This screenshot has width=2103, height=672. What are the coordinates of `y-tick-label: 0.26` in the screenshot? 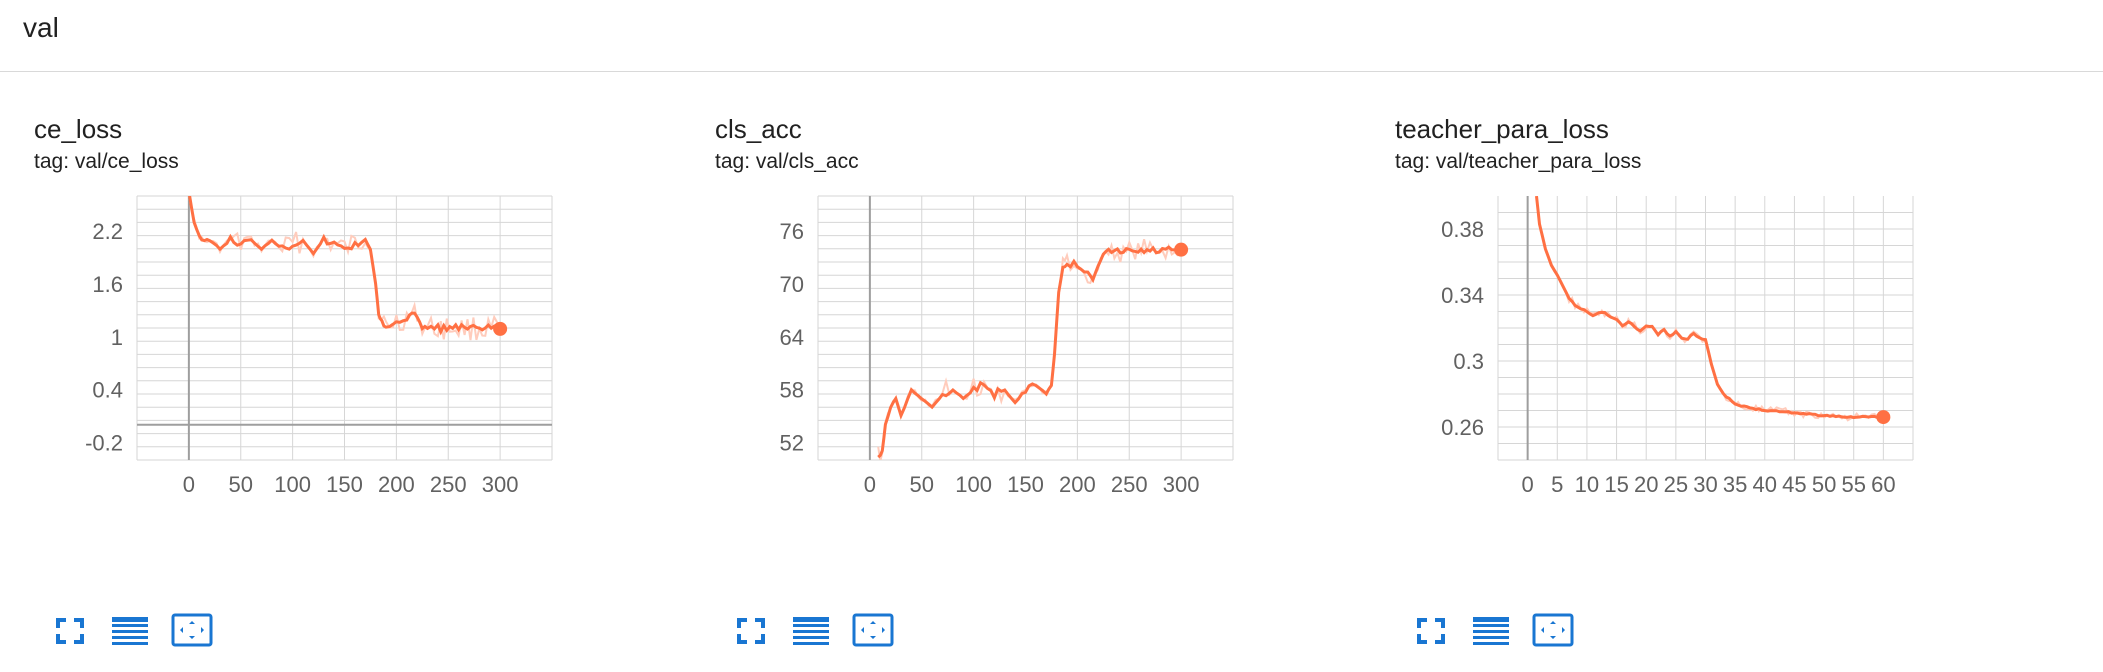 It's located at (1462, 427).